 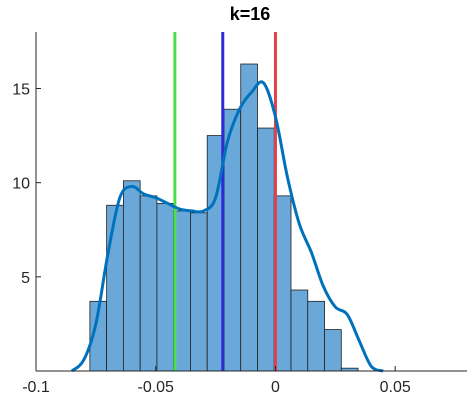 I want to click on x-tick-label: -0.05, so click(x=155, y=387).